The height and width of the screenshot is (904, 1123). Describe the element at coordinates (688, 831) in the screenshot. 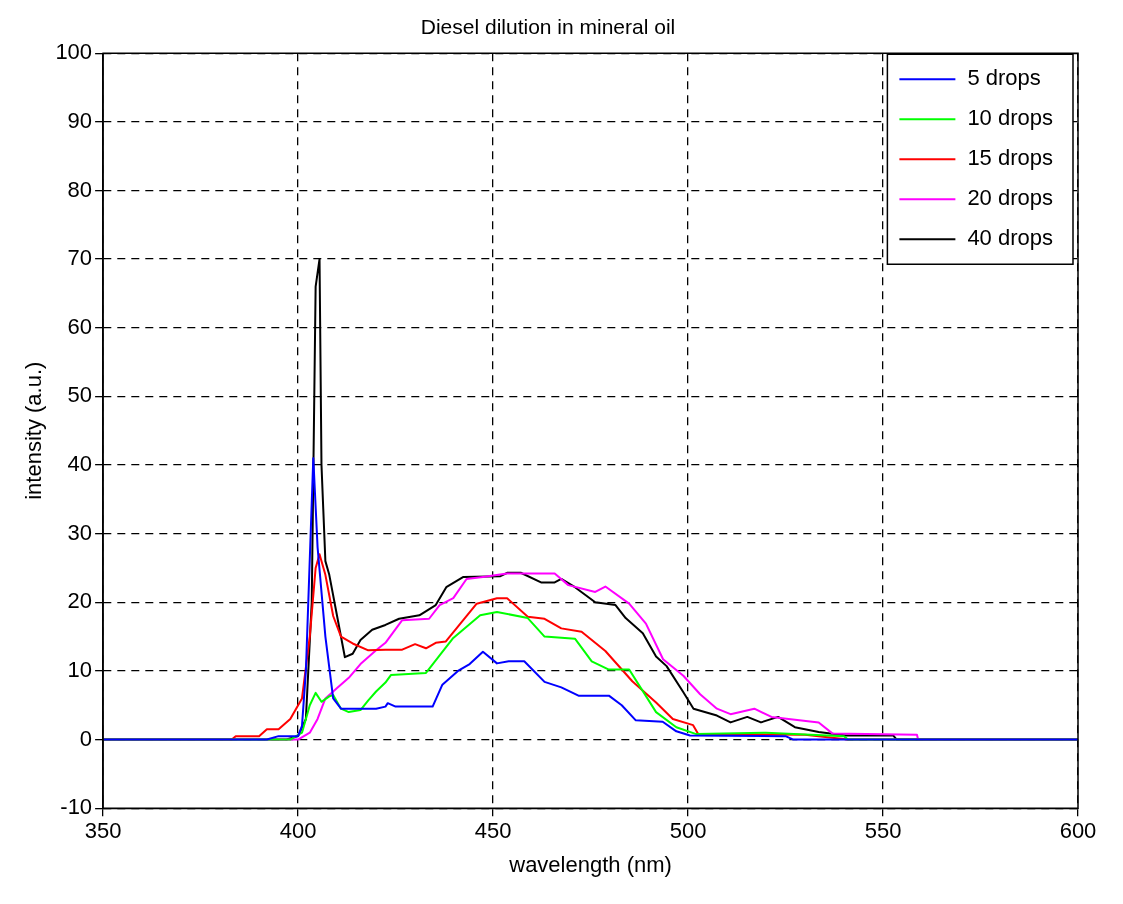

I see `x-tick-label: 500` at that location.